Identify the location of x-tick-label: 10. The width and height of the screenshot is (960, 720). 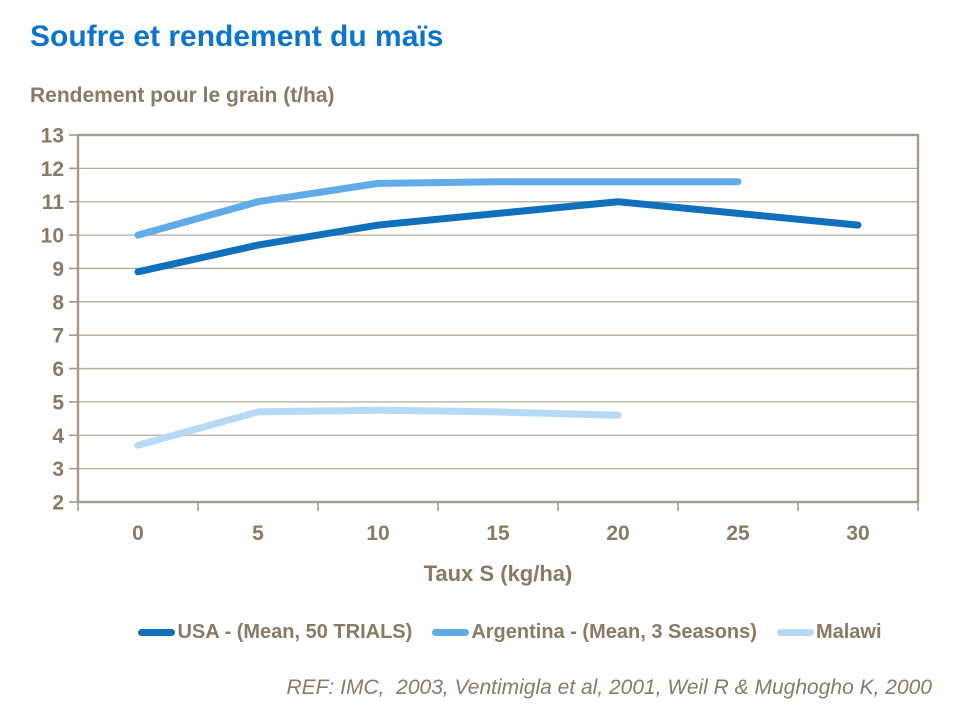
(377, 533).